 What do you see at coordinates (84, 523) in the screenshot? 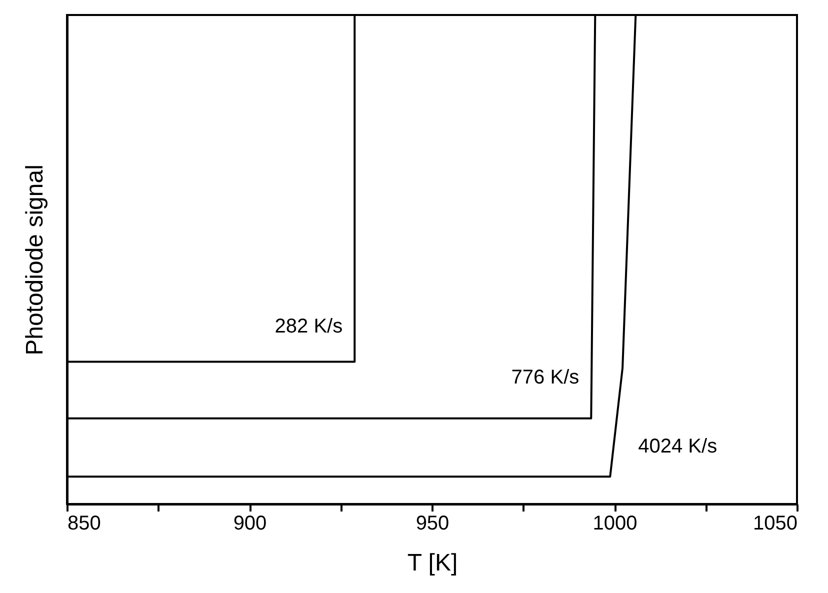
I see `x-tick-label: 850` at bounding box center [84, 523].